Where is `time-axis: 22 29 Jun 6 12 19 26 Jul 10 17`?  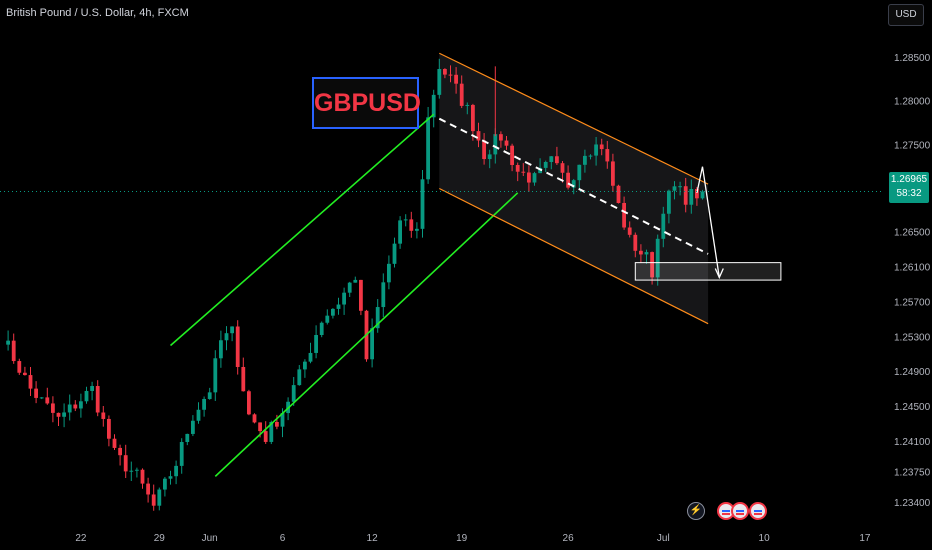 time-axis: 22 29 Jun 6 12 19 26 Jul 10 17 is located at coordinates (473, 538).